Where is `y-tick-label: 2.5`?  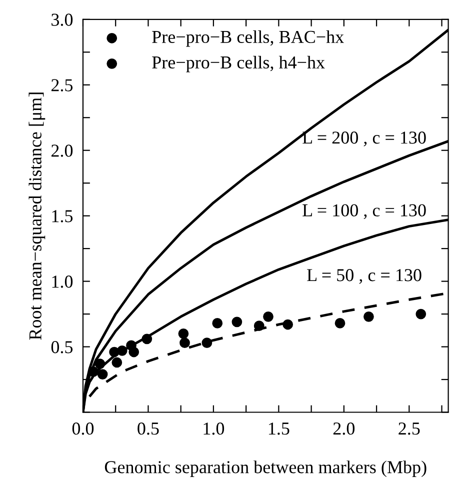
y-tick-label: 2.5 is located at coordinates (62, 85).